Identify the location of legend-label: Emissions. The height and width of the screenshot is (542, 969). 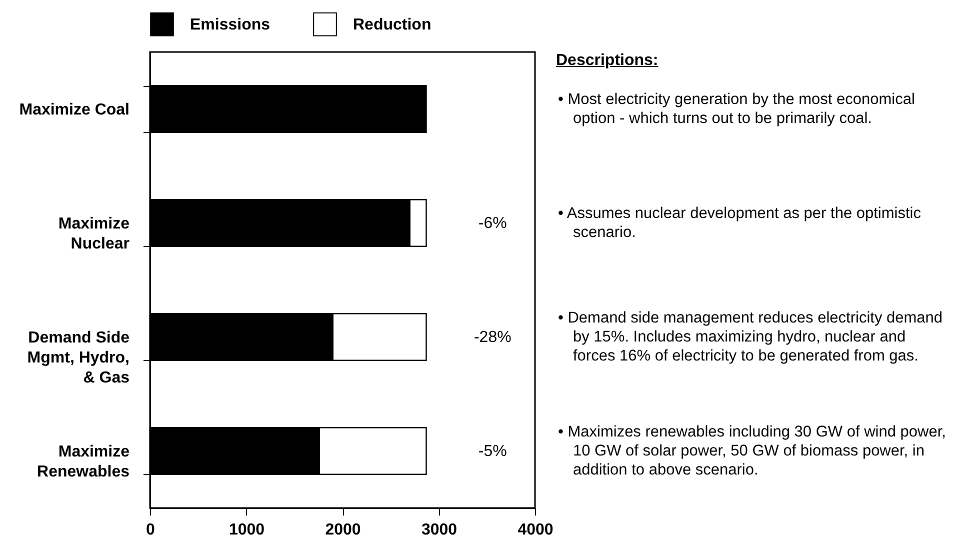
(230, 25).